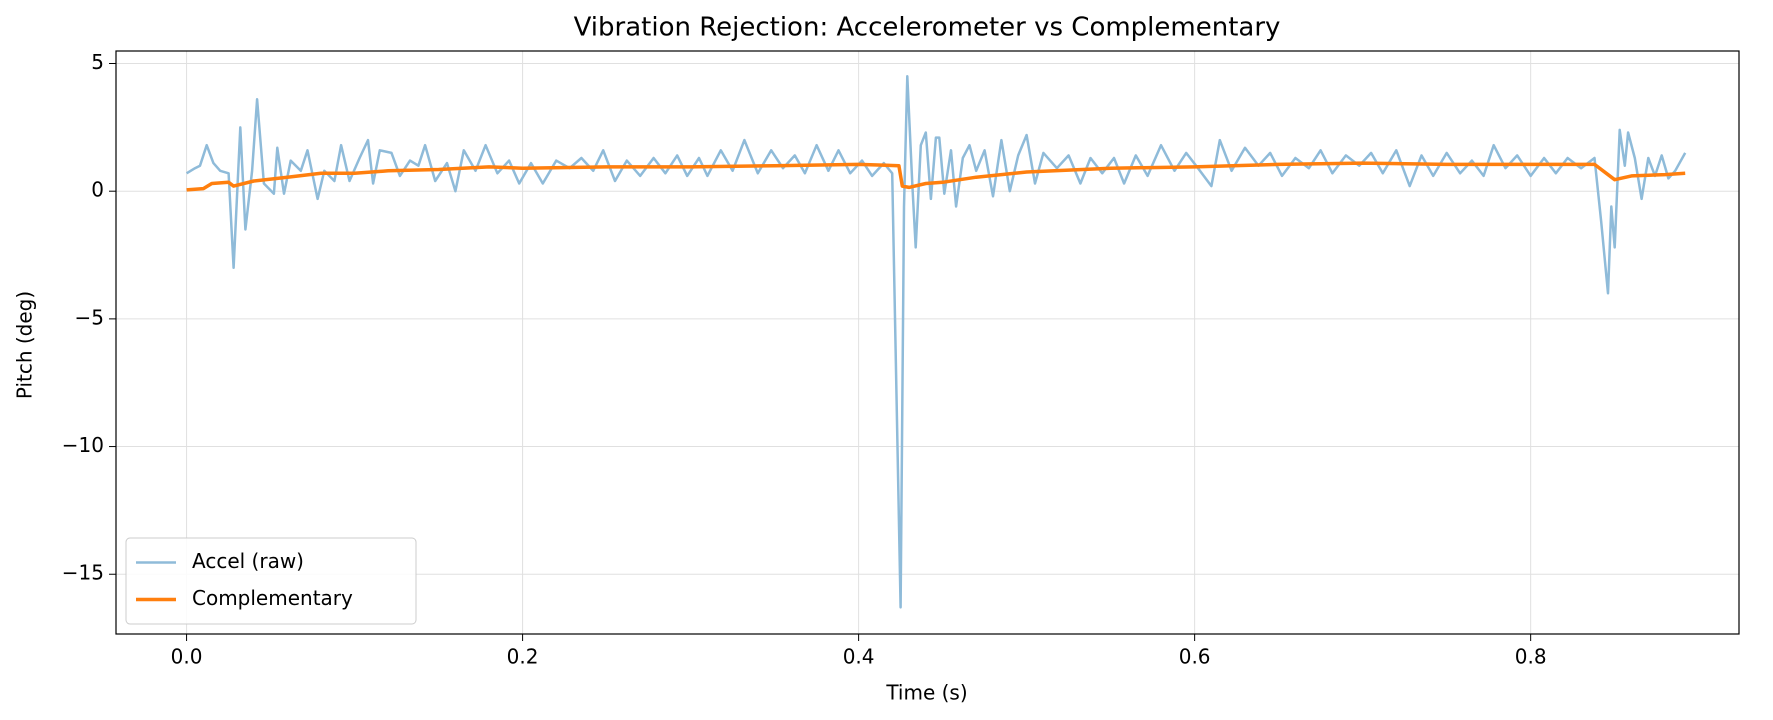  Describe the element at coordinates (83, 445) in the screenshot. I see `y-tick-label: −10` at that location.